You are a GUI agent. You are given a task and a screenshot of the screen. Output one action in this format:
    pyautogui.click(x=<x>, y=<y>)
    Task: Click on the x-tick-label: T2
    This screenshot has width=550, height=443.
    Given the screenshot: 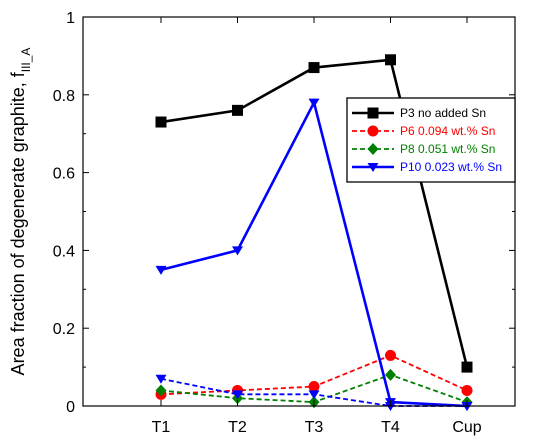 What is the action you would take?
    pyautogui.click(x=237, y=427)
    